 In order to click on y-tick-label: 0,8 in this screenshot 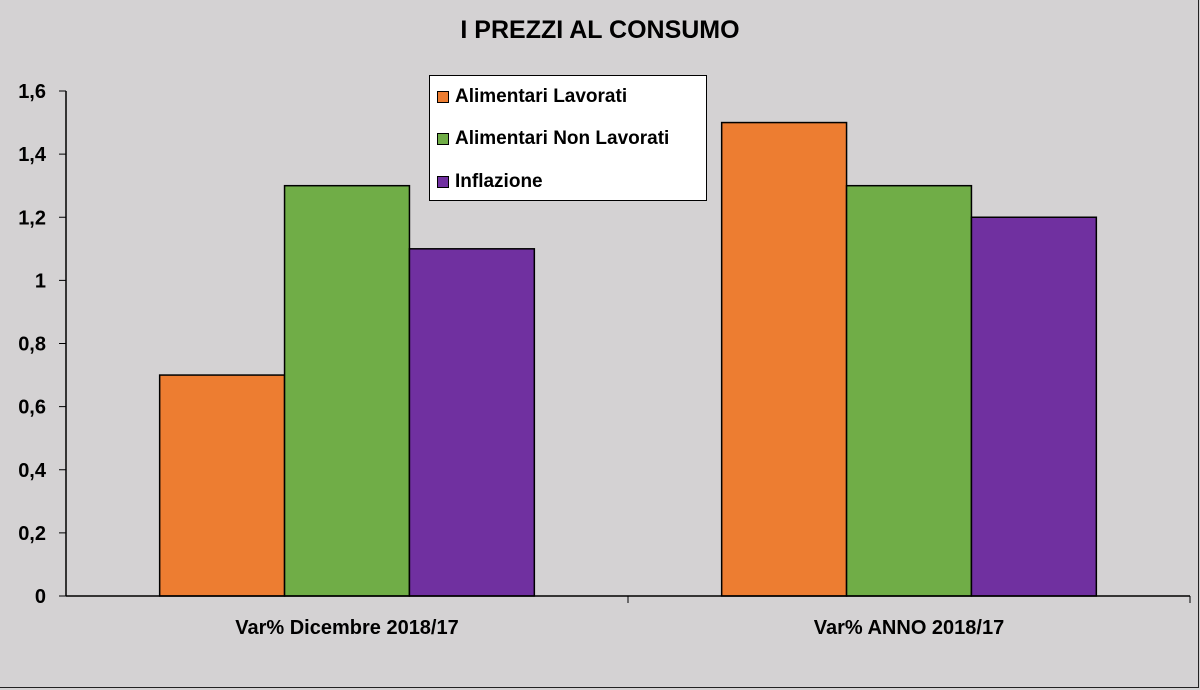, I will do `click(32, 345)`.